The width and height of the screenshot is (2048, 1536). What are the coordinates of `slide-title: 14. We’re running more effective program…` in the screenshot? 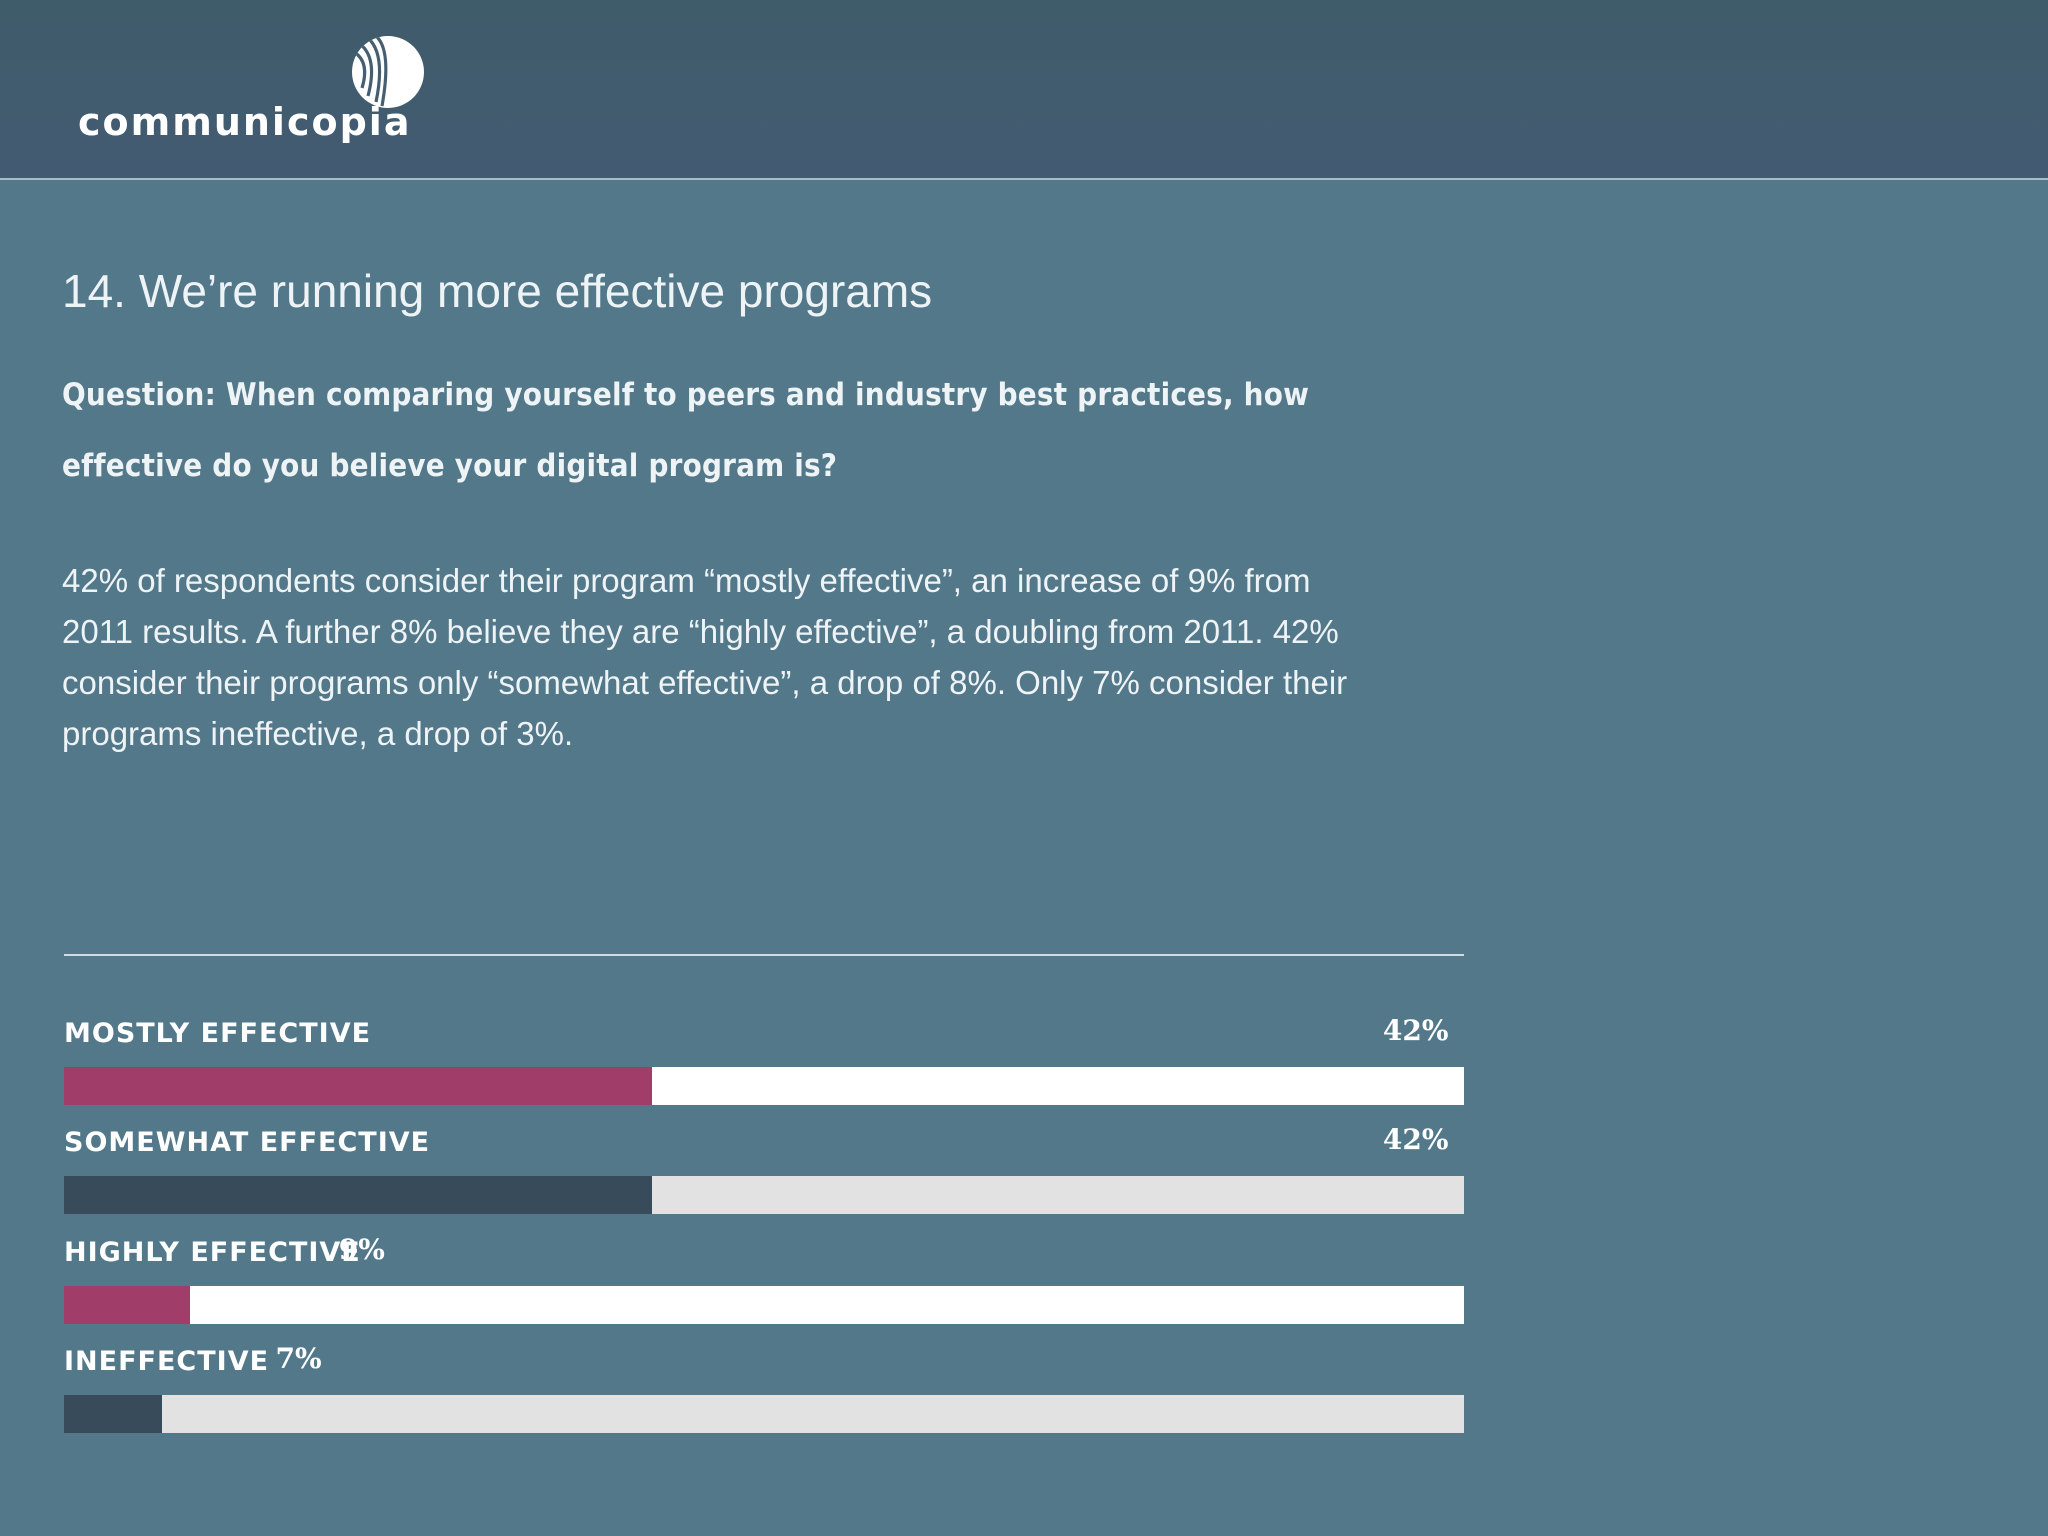 It's located at (497, 291).